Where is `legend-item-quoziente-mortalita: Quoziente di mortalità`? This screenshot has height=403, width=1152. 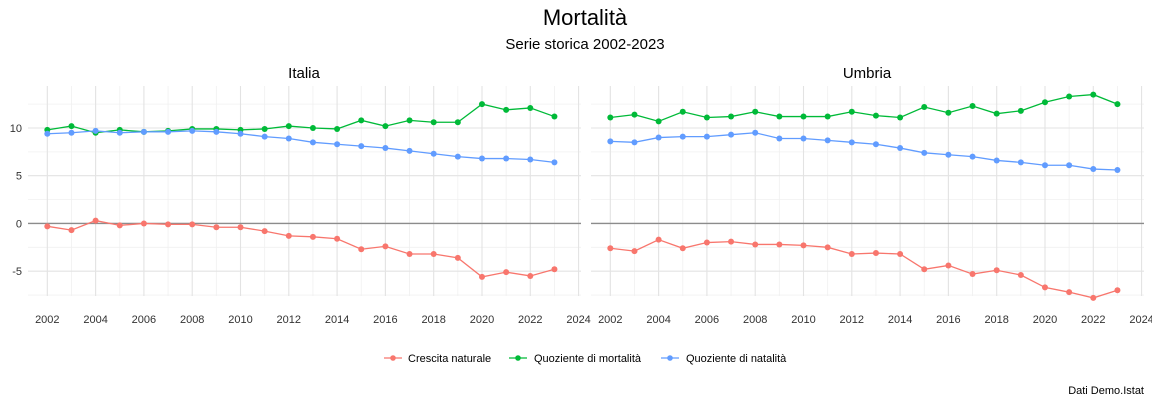
legend-item-quoziente-mortalita: Quoziente di mortalità is located at coordinates (575, 359).